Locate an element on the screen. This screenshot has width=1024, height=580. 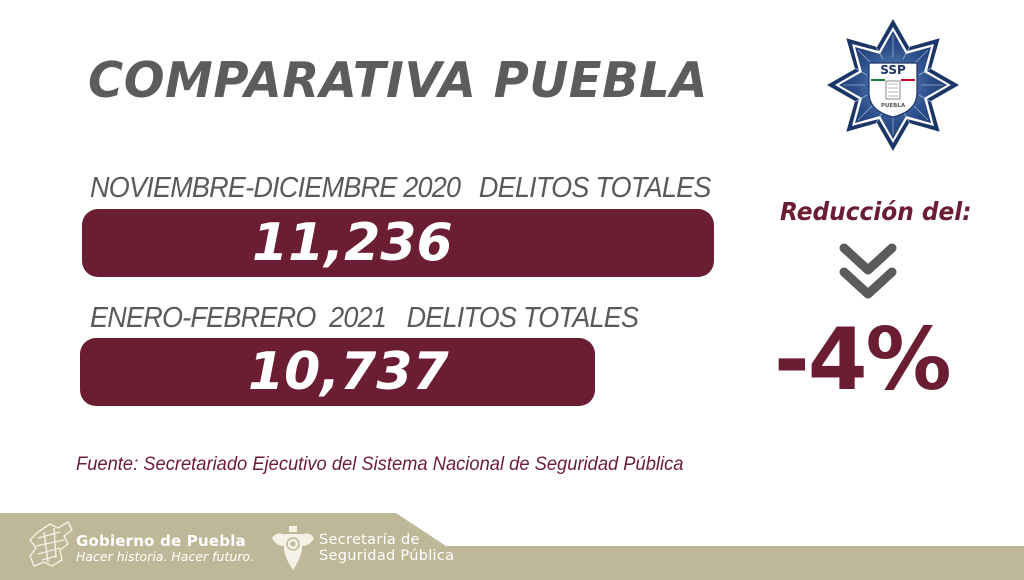
police-star-badge-icon: SSP PUEBLA is located at coordinates (893, 85).